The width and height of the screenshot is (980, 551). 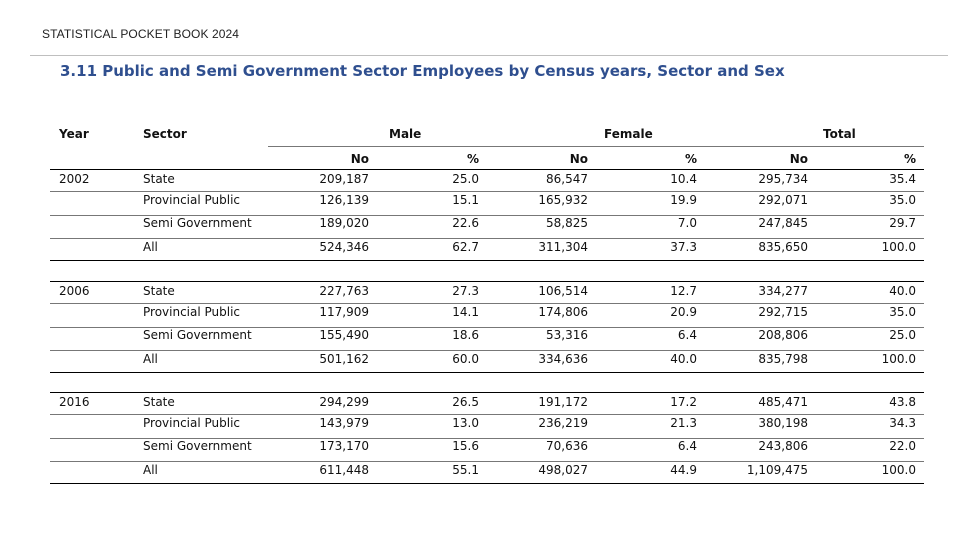 I want to click on female-pct-cell: 10.4, so click(x=683, y=179).